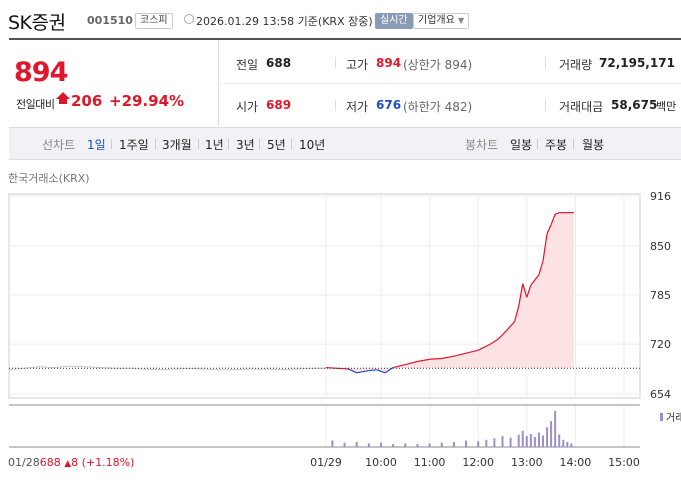  What do you see at coordinates (24, 462) in the screenshot?
I see `prev-day-date: 01/28` at bounding box center [24, 462].